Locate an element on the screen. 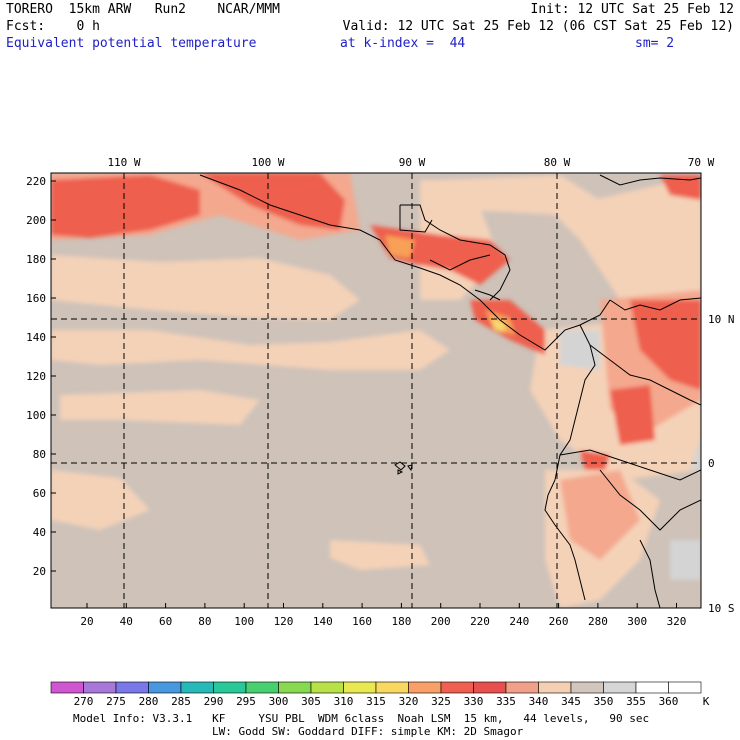  x-tick-label: 60 is located at coordinates (165, 621).